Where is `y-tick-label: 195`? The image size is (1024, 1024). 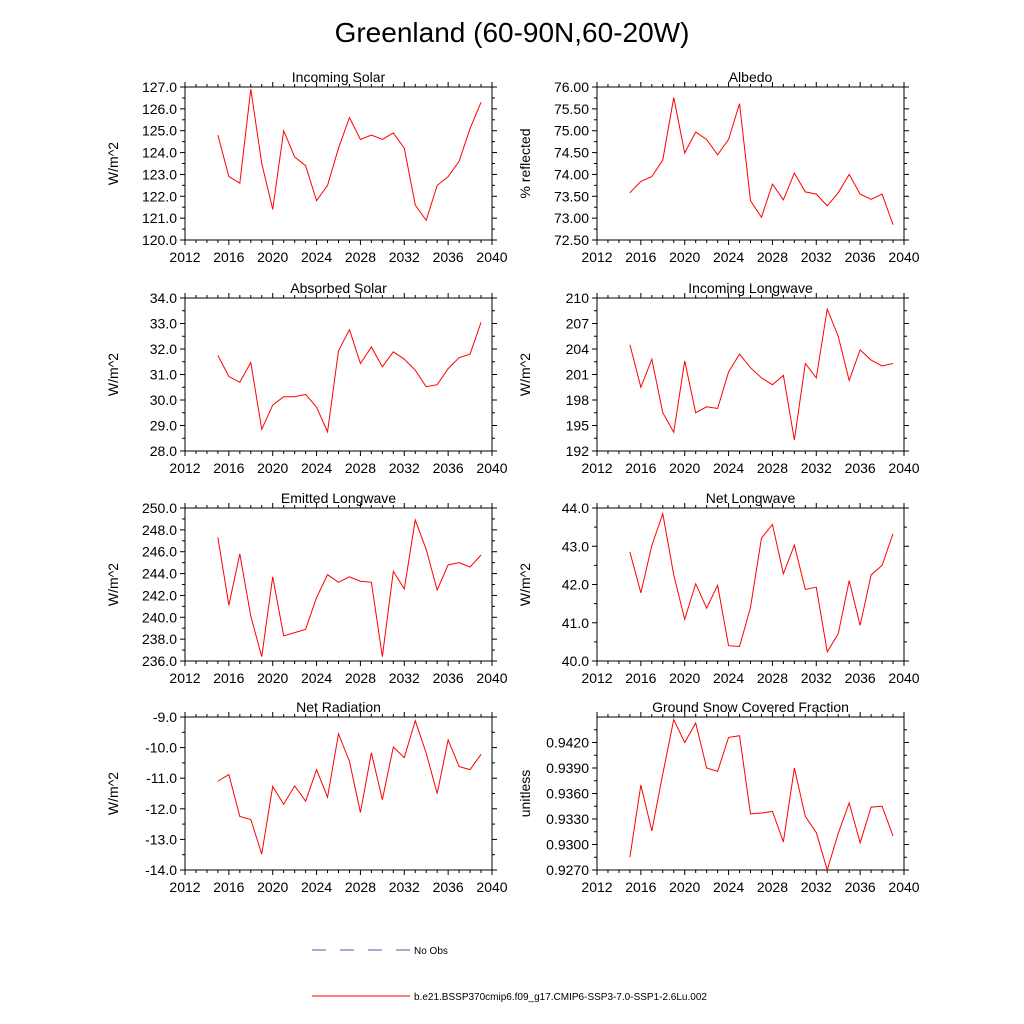 y-tick-label: 195 is located at coordinates (578, 426).